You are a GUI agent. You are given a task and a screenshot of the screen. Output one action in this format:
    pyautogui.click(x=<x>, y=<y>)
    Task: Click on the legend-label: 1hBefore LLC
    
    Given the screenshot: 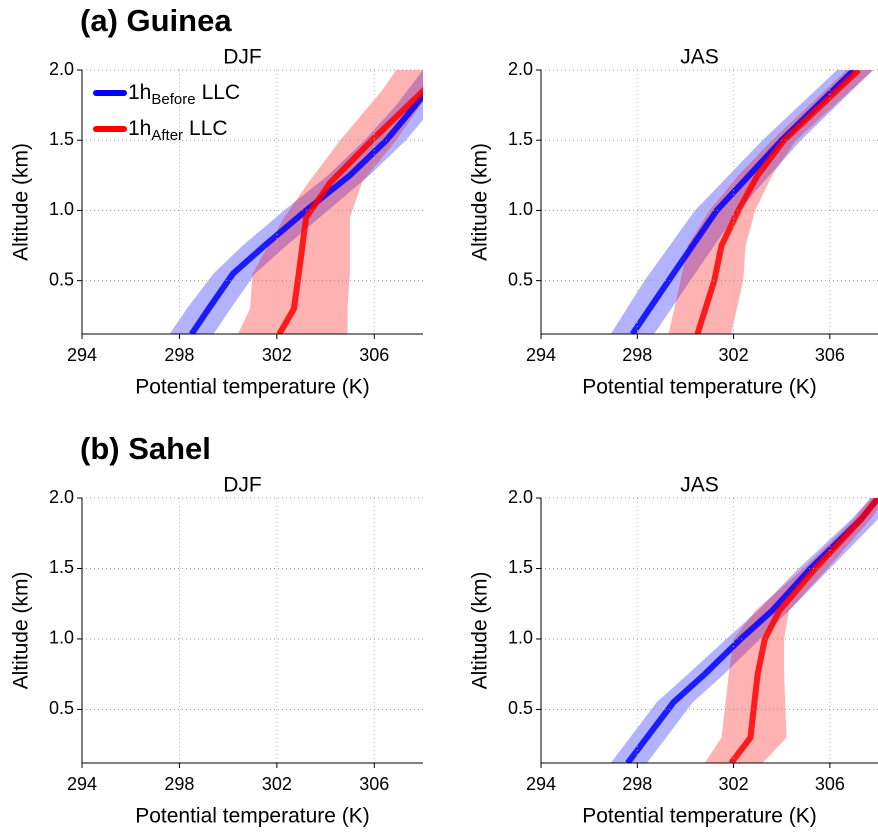 What is the action you would take?
    pyautogui.click(x=184, y=94)
    